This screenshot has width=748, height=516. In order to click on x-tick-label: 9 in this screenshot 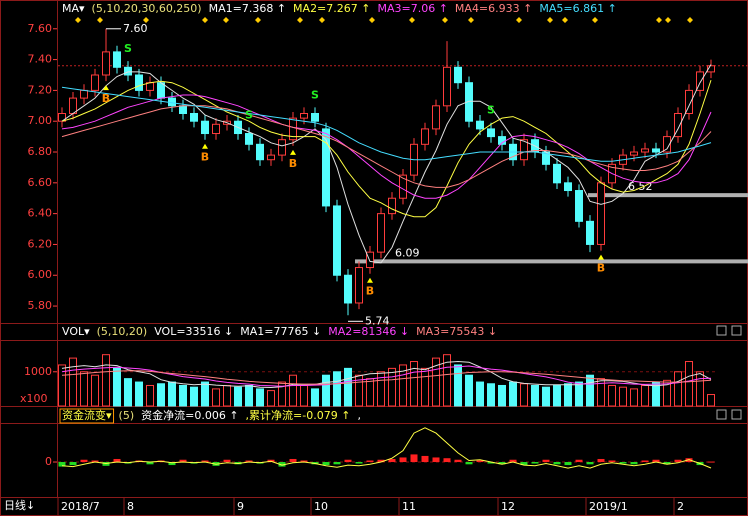, I will do `click(240, 506)`.